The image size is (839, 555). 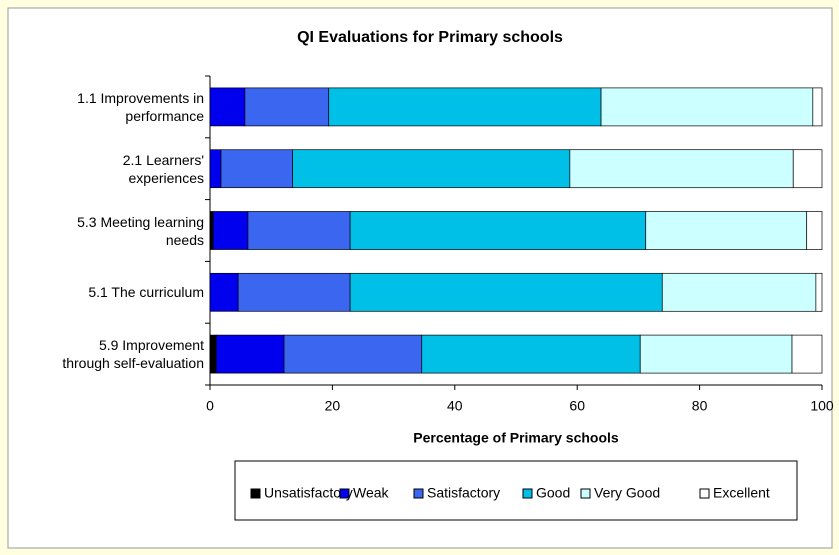 I want to click on legend-label: Excellent, so click(x=741, y=493).